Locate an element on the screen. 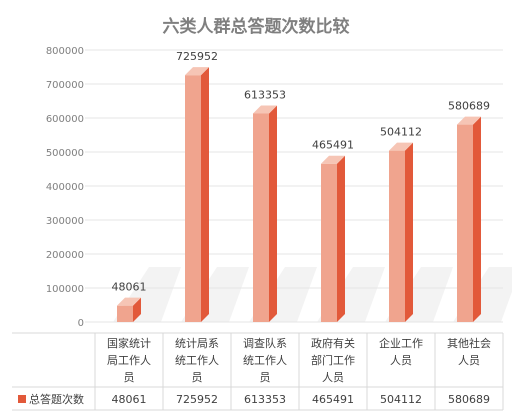 This screenshot has width=512, height=415. x-tick-label: 部门工作 is located at coordinates (333, 360).